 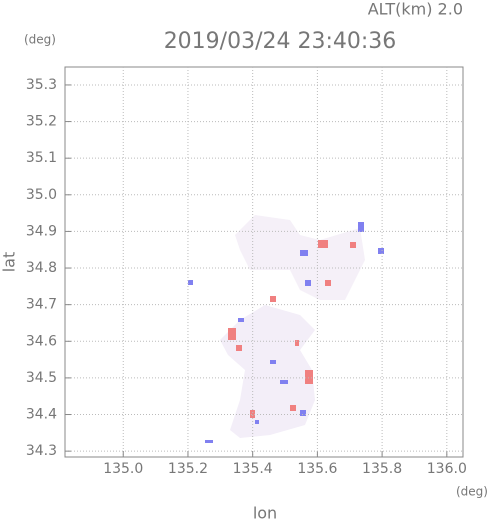 I want to click on x-unit: (deg), so click(x=472, y=492).